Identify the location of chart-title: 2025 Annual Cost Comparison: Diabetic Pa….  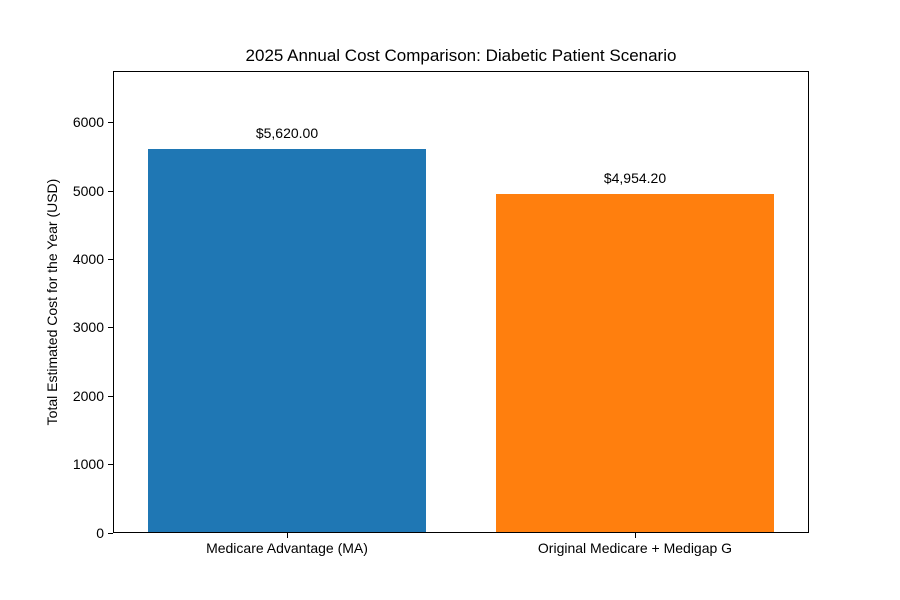
(461, 55).